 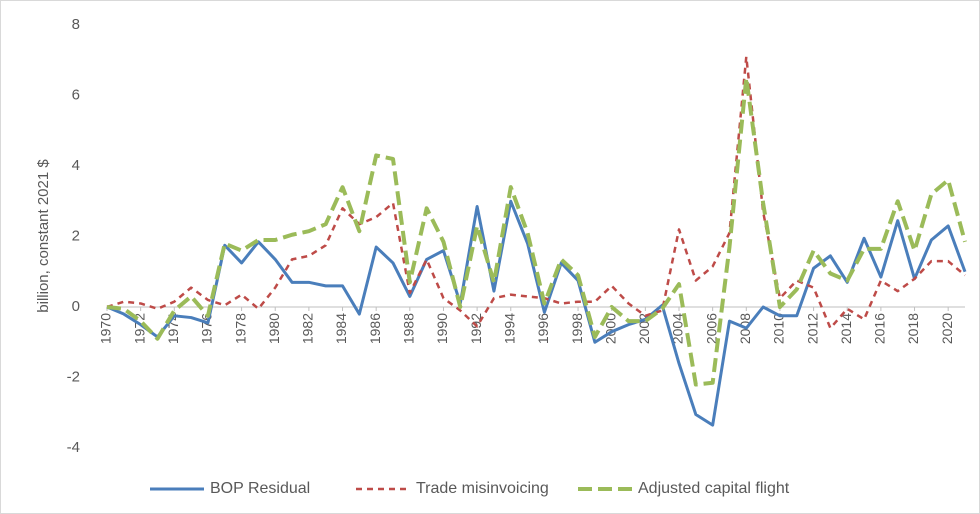 I want to click on x-tick-label: 1982, so click(x=308, y=328).